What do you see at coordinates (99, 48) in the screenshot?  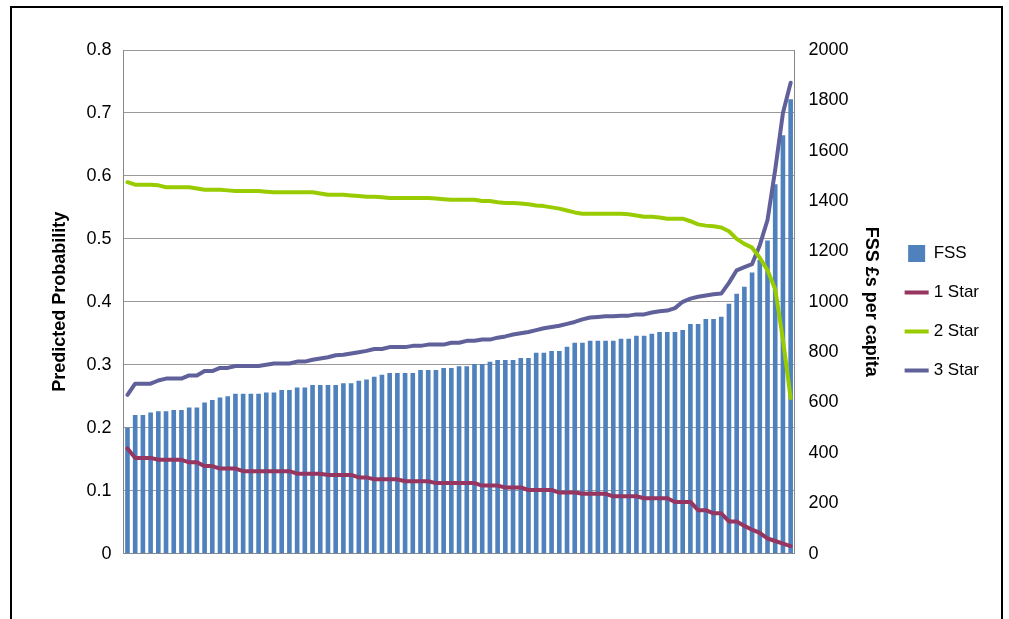 I see `y-tick-label: 0.8` at bounding box center [99, 48].